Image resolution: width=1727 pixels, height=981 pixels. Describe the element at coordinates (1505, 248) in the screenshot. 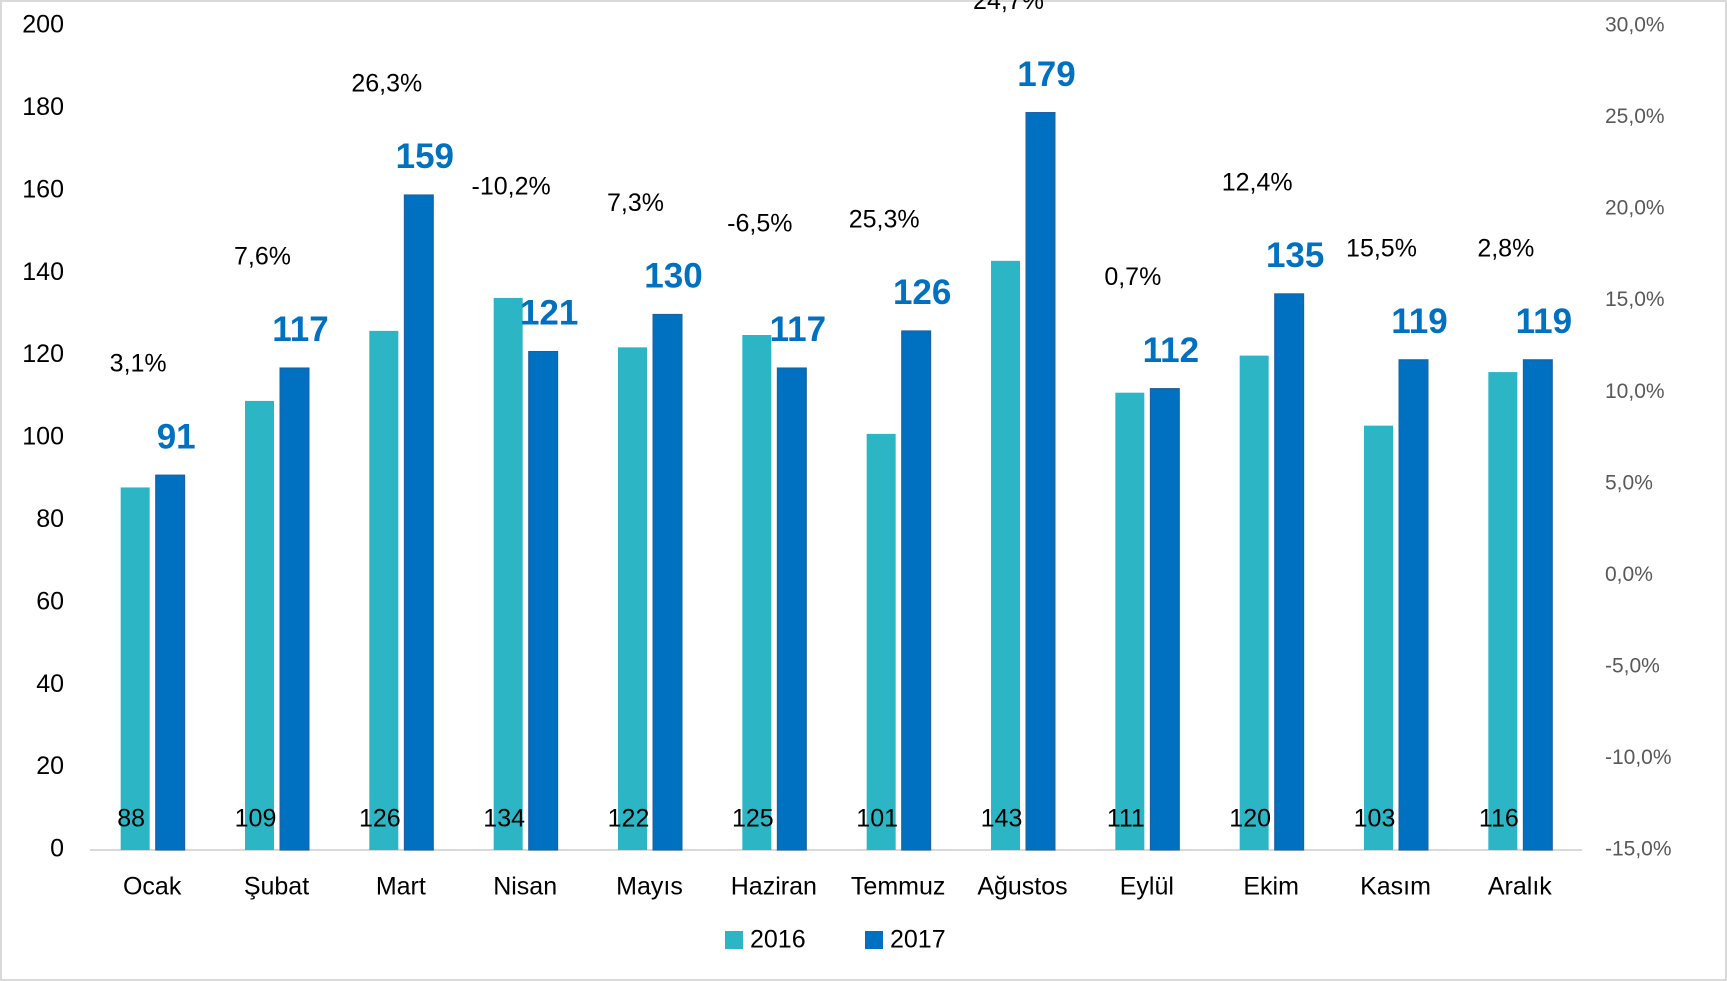

I see `growth-label: 2,8%` at that location.